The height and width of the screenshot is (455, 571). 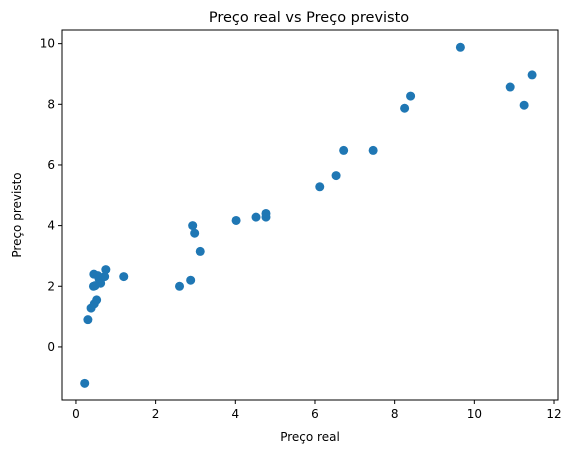 I want to click on y-tick-label: 2, so click(x=51, y=286).